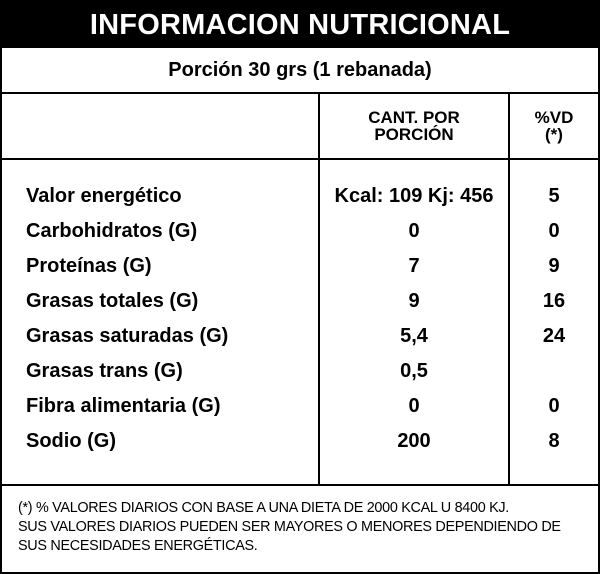 The width and height of the screenshot is (600, 574). What do you see at coordinates (123, 405) in the screenshot?
I see `nutrient-name: Fibra alimentaria (G)` at bounding box center [123, 405].